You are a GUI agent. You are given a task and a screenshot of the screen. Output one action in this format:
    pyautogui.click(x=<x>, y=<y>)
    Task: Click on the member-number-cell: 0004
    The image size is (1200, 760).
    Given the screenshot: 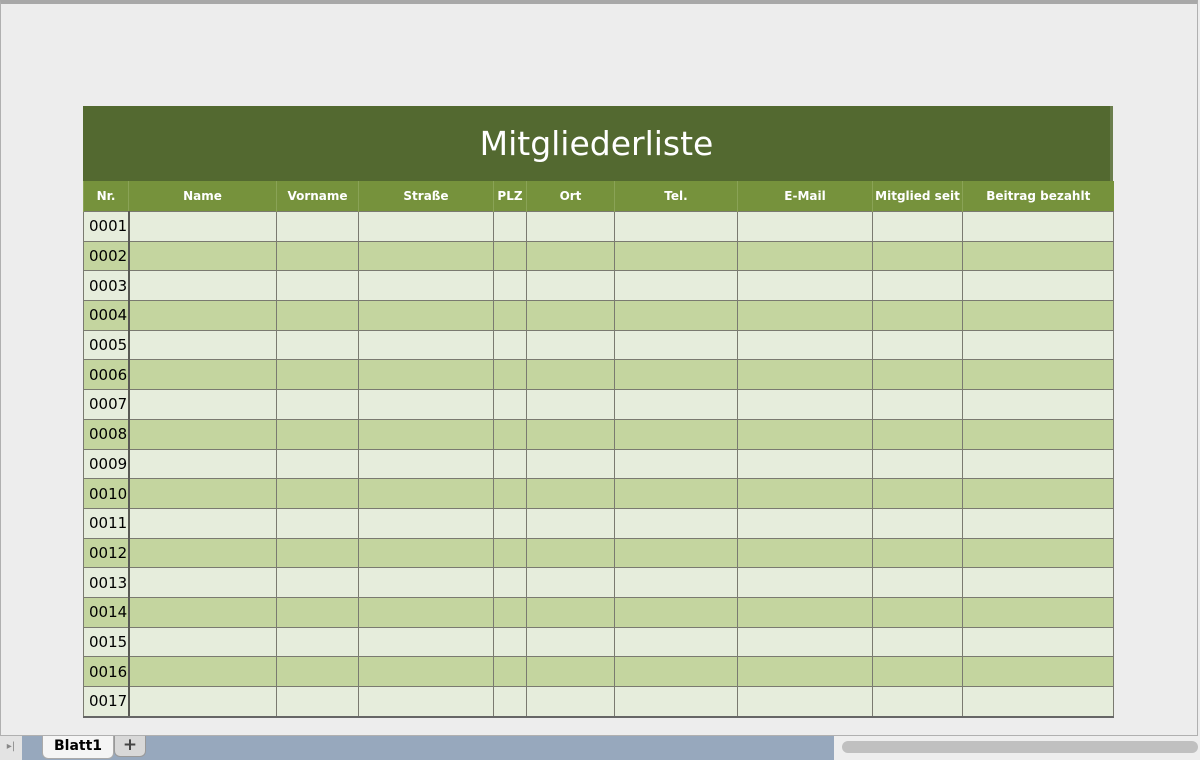 What is the action you would take?
    pyautogui.click(x=106, y=315)
    